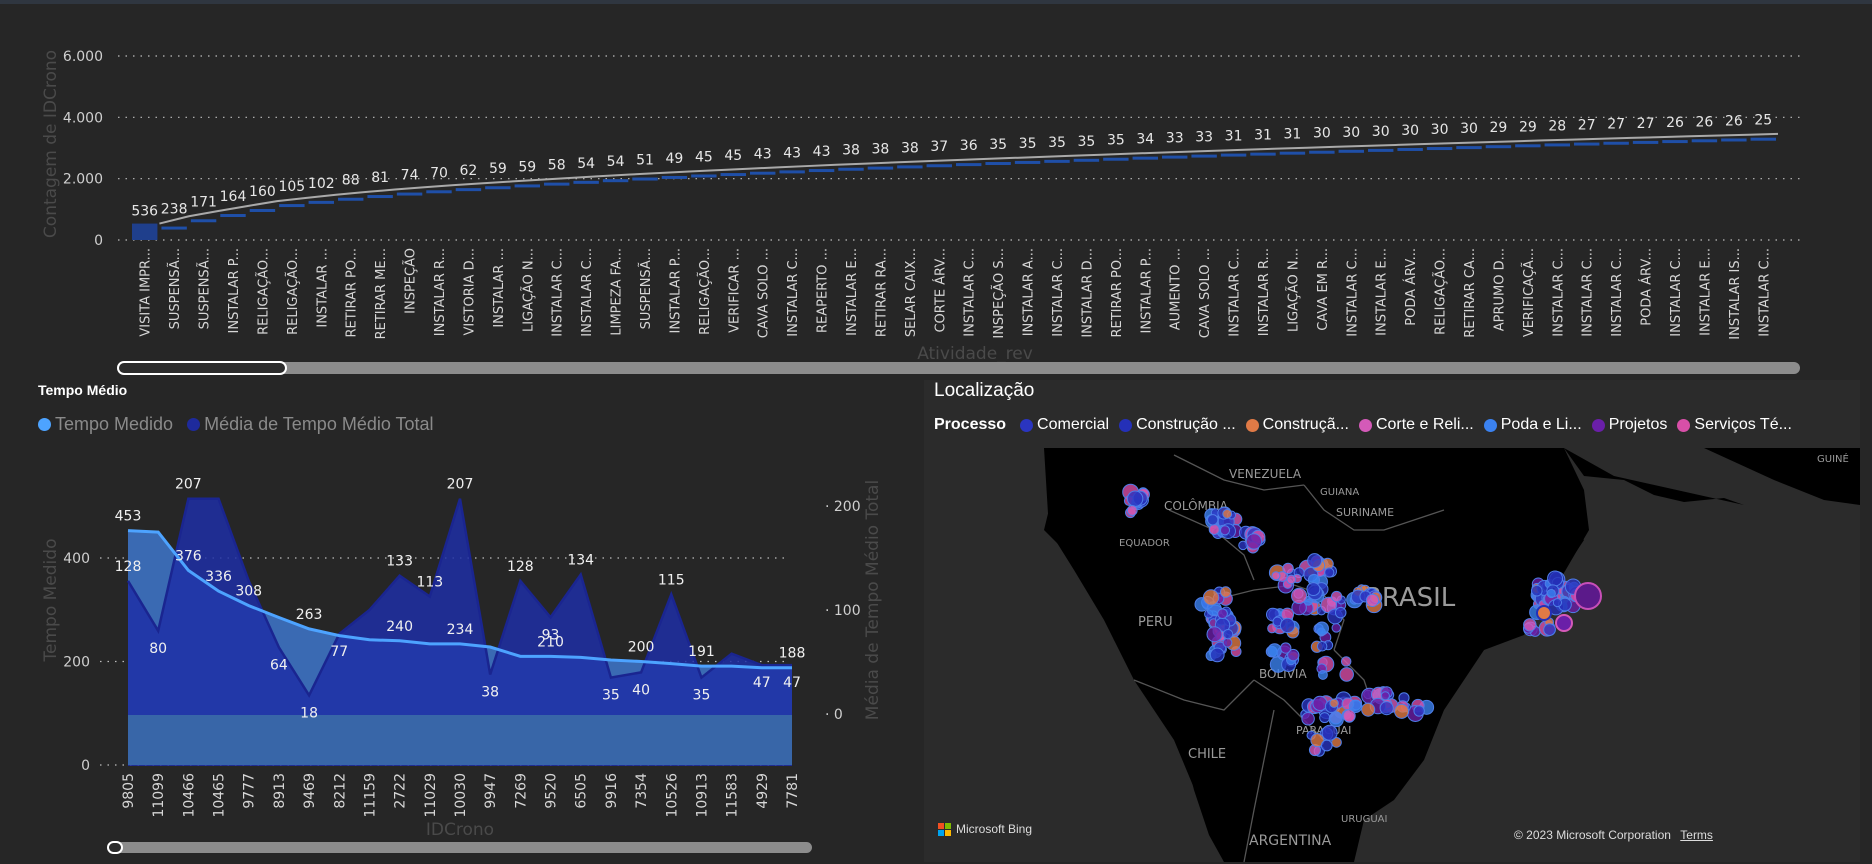 The image size is (1872, 864). What do you see at coordinates (834, 715) in the screenshot?
I see `y-right-tick: · 0` at bounding box center [834, 715].